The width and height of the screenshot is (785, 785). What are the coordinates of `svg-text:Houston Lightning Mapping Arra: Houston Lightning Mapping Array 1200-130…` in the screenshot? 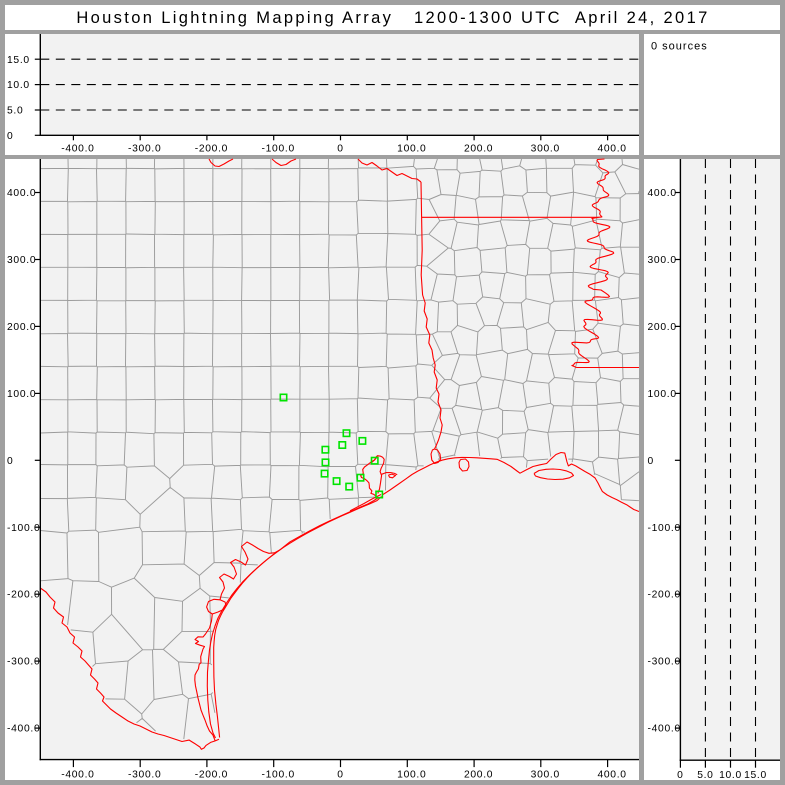 It's located at (392, 18).